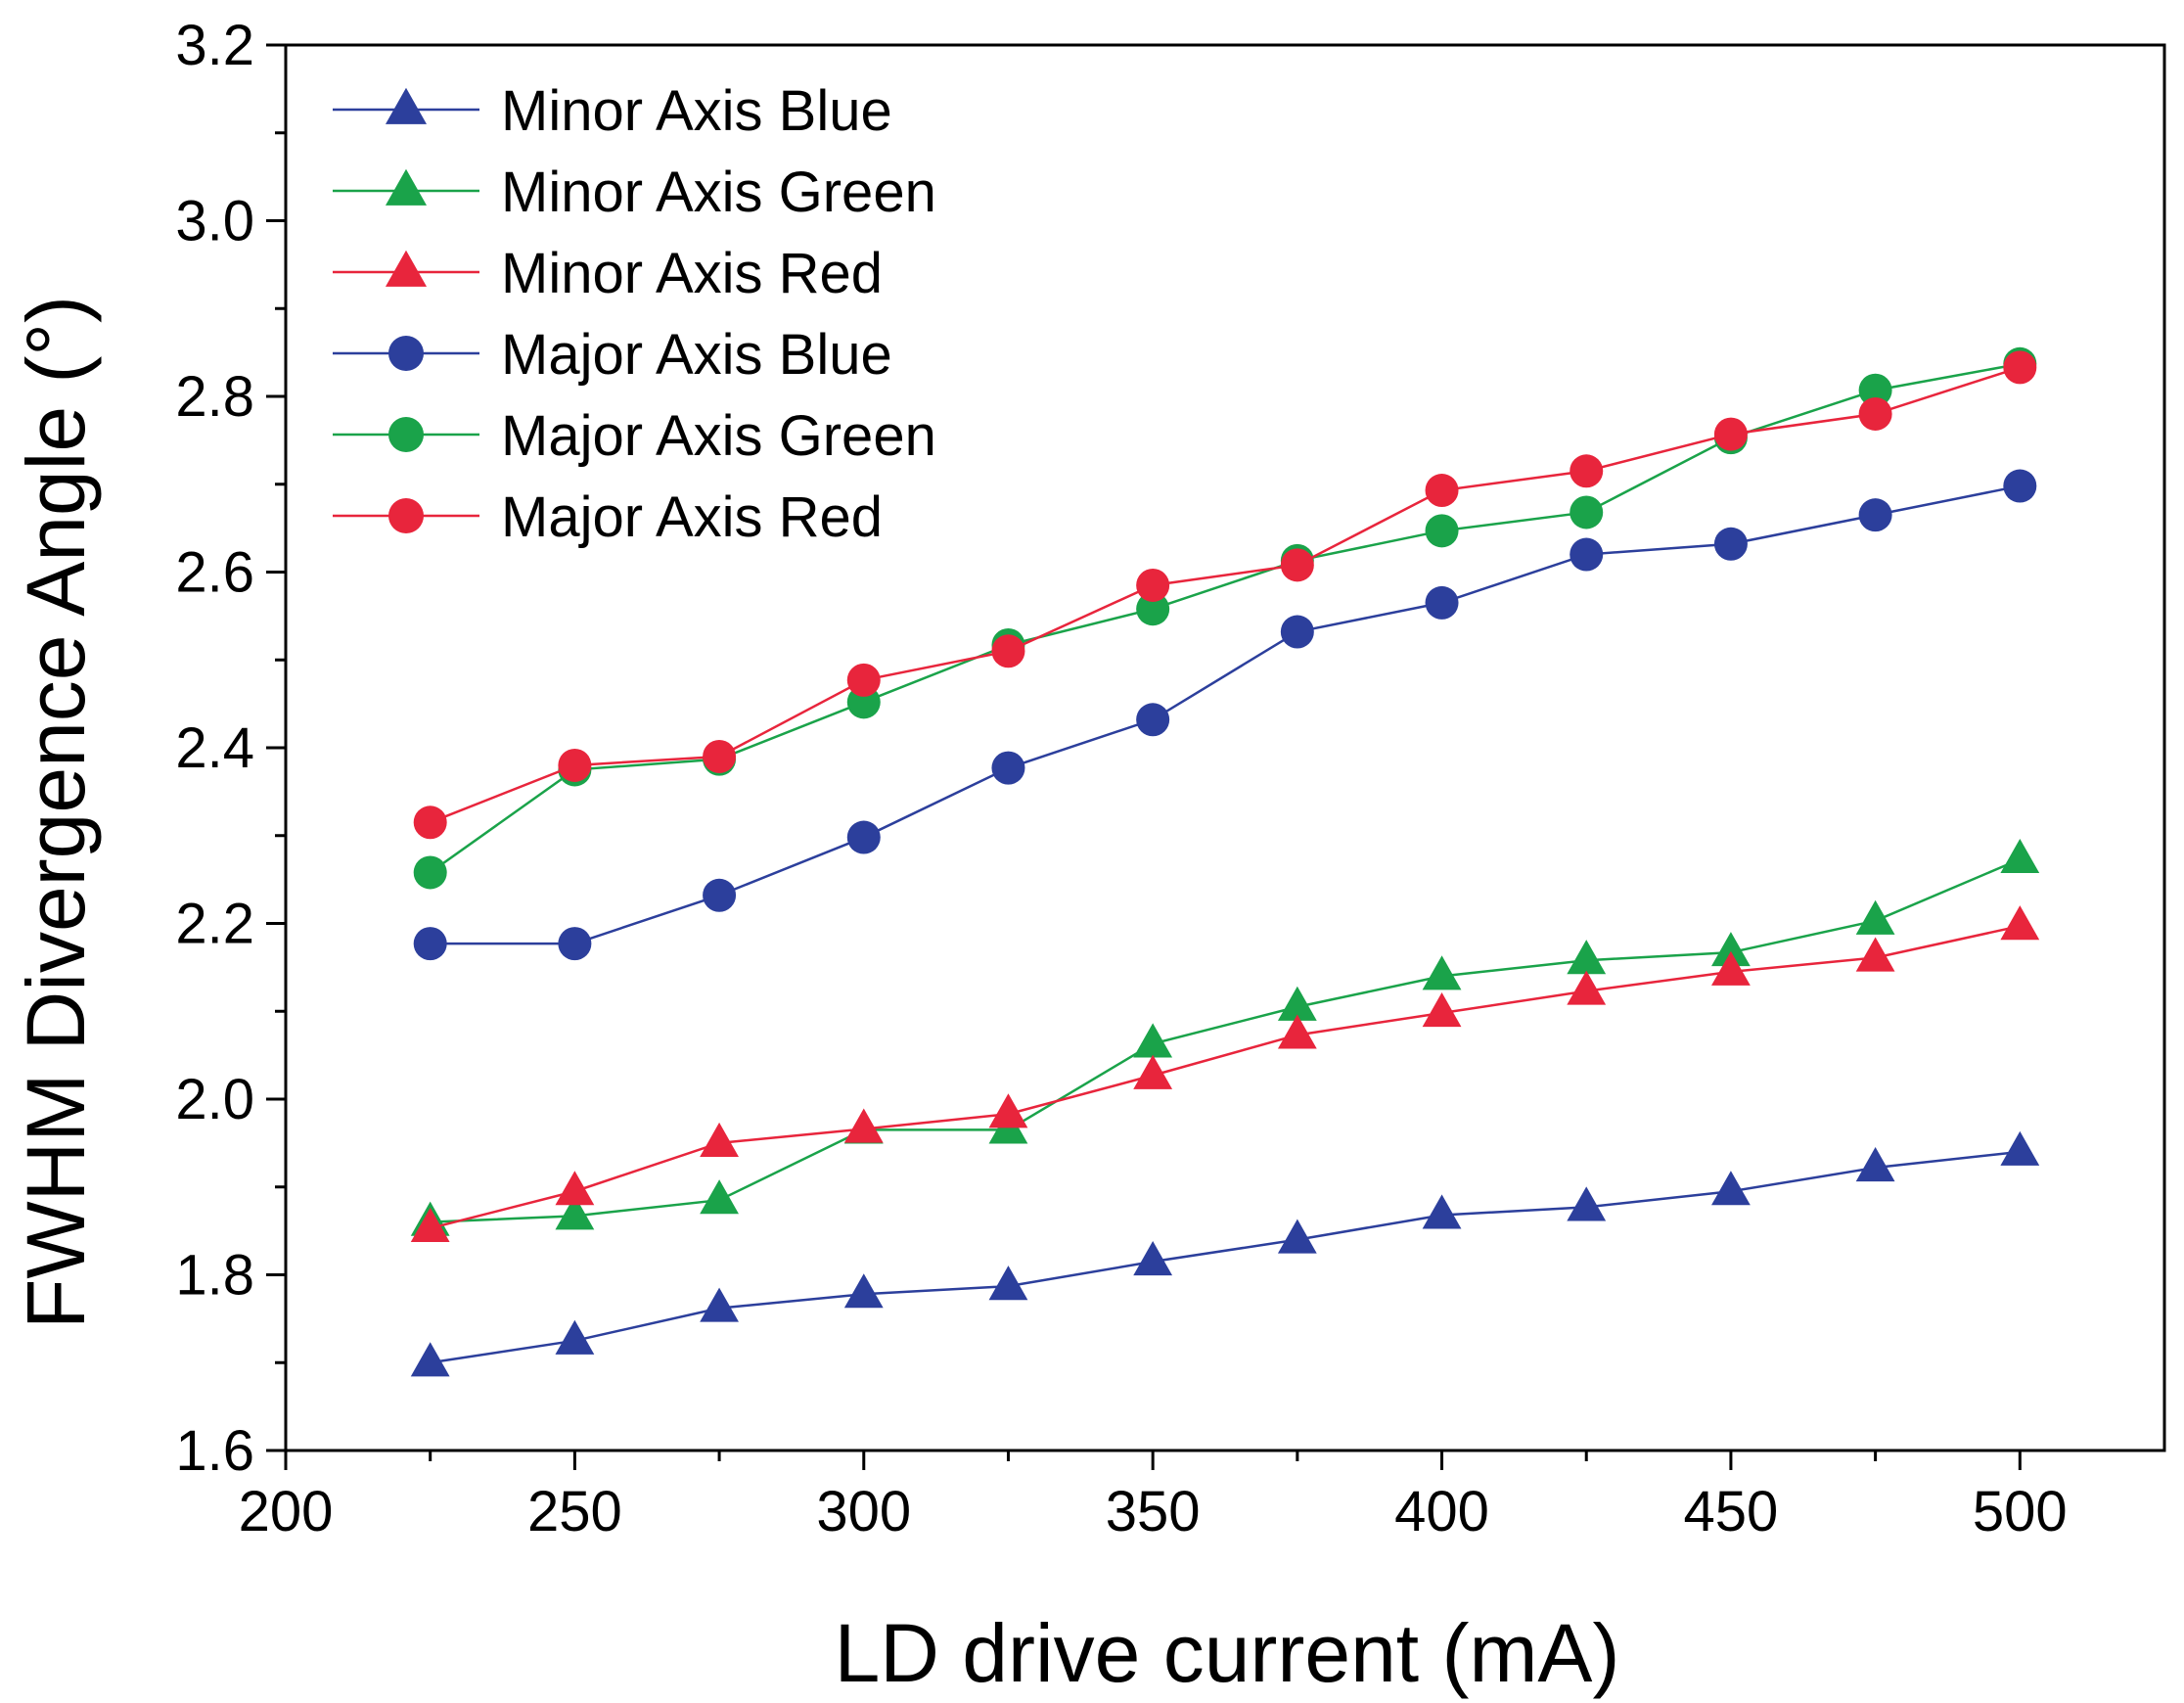 This screenshot has width=2184, height=1703. I want to click on legend-item: Major Axis Red, so click(608, 517).